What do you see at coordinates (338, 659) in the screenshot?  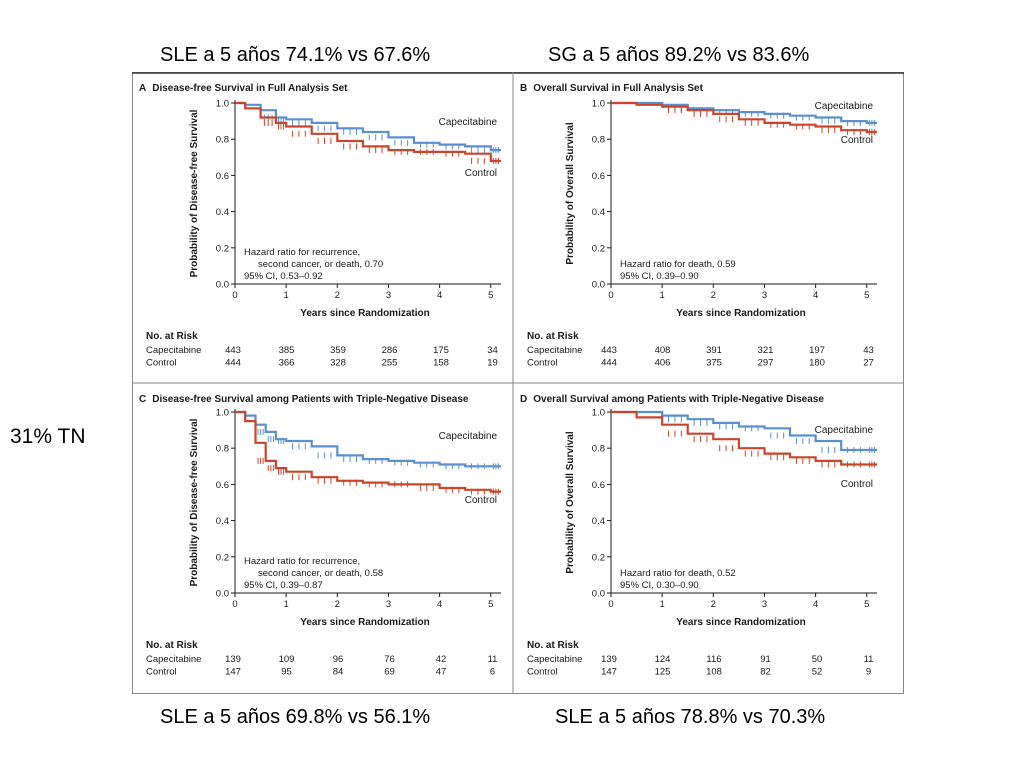 I see `panel-c-risk-value: 96` at bounding box center [338, 659].